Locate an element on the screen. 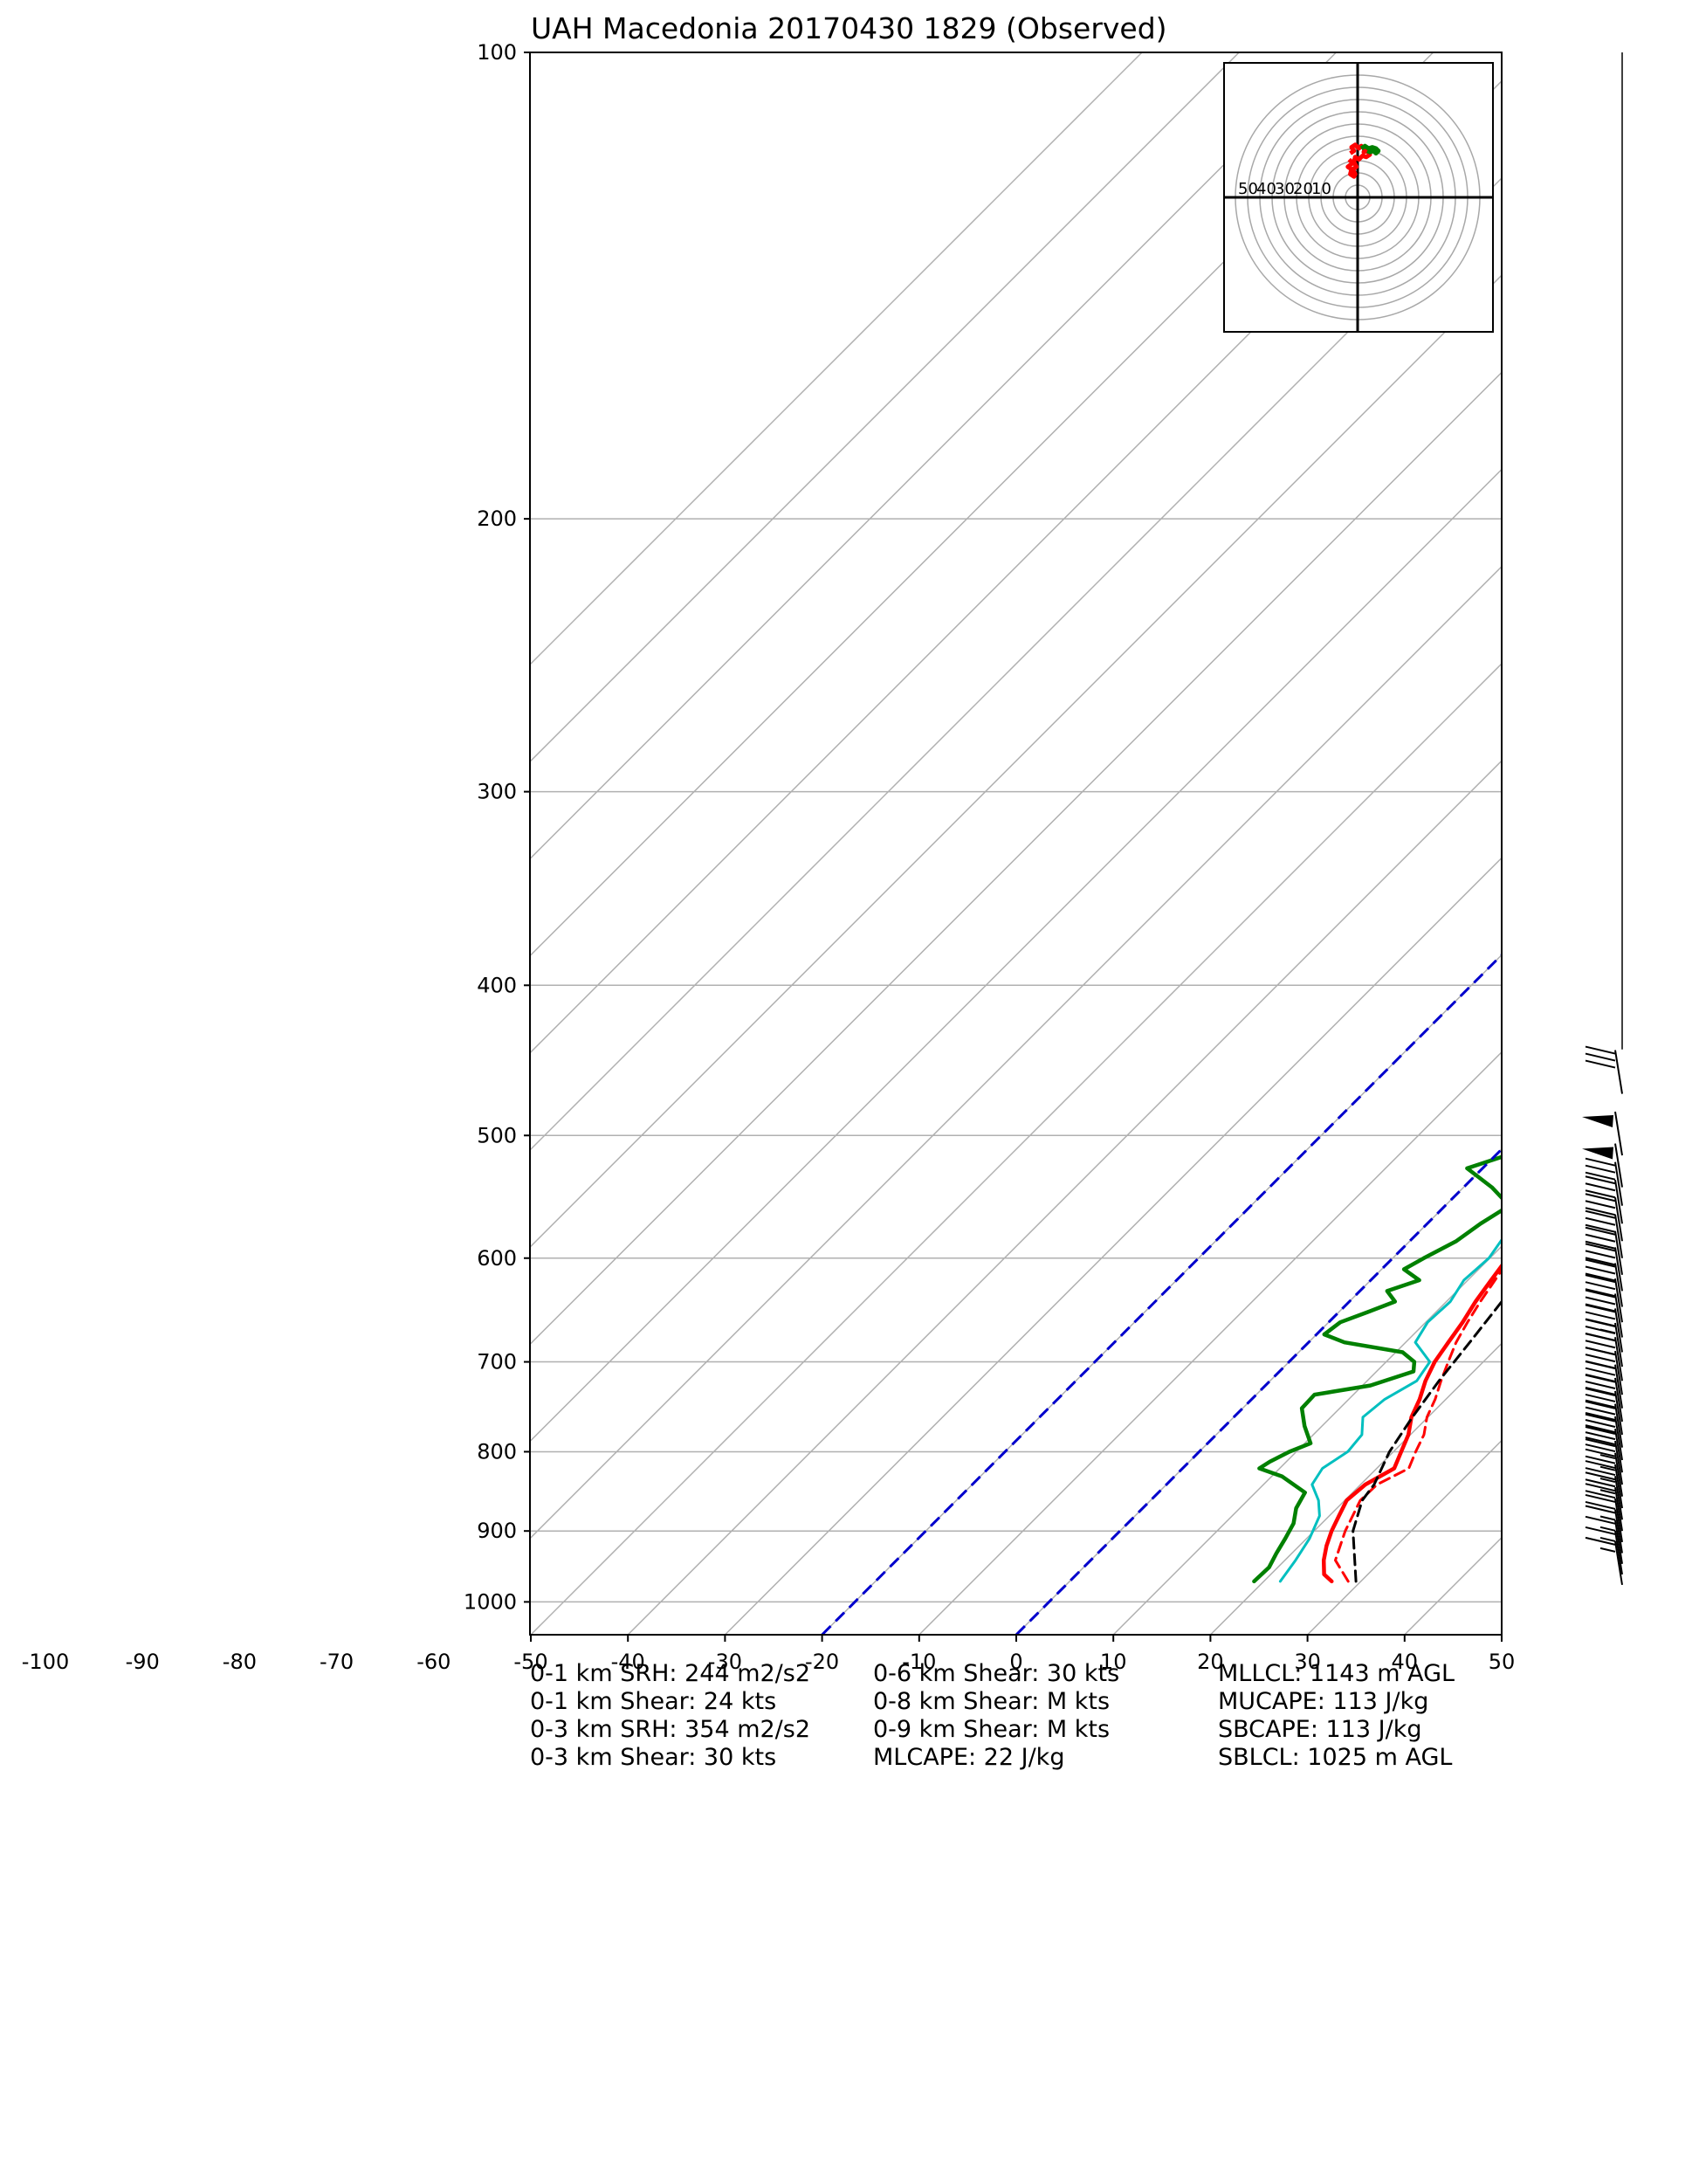 The width and height of the screenshot is (1699, 2184). hodograph-ring-label: 10 is located at coordinates (1321, 189).